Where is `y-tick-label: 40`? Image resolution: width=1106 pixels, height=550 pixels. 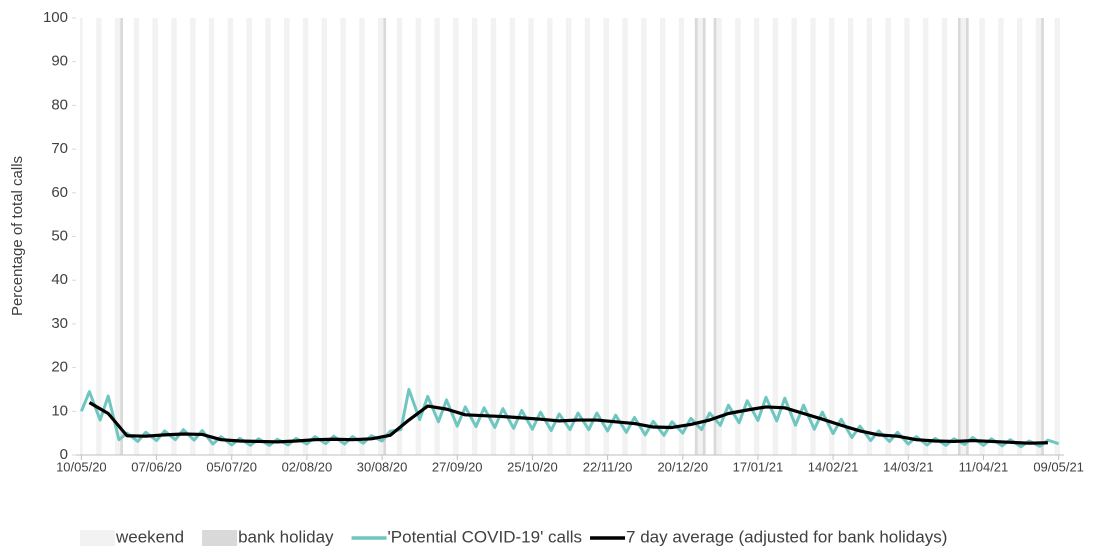 y-tick-label: 40 is located at coordinates (59, 279).